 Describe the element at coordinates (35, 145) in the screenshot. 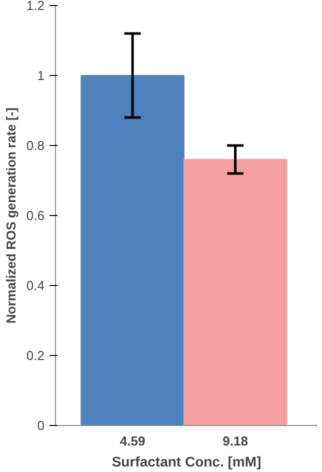

I see `y-tick-label: 0.8` at that location.